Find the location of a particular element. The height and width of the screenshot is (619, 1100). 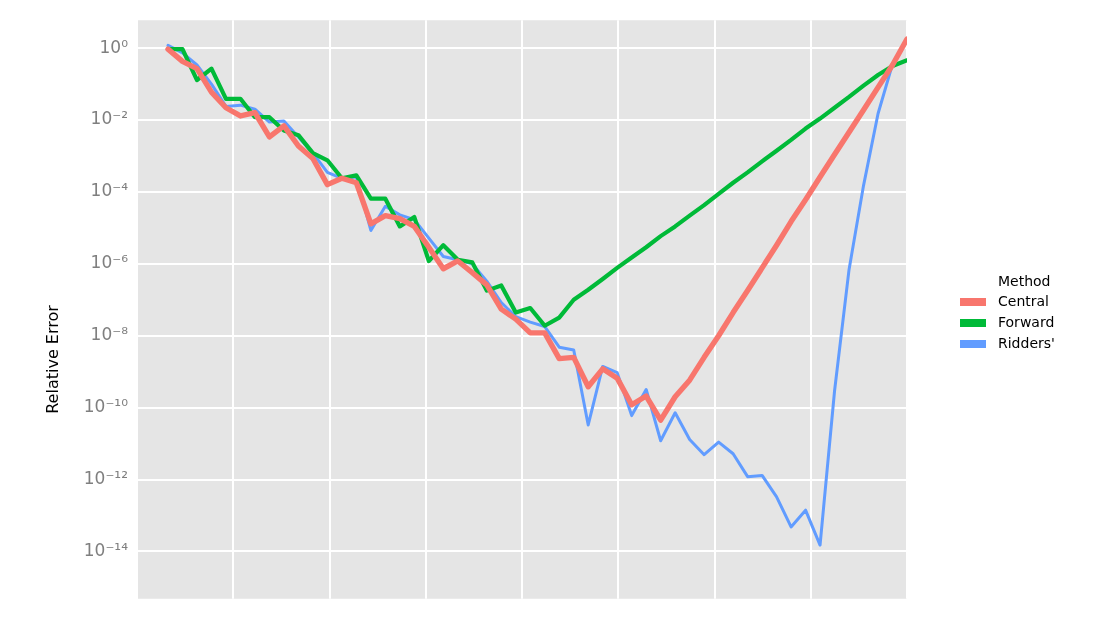

y-tick-label: 10⁻¹⁰ is located at coordinates (106, 406).